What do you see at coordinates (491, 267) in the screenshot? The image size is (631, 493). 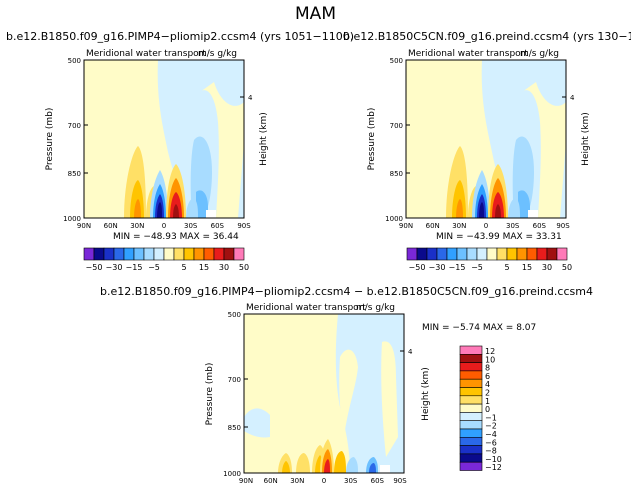 I see `colorbar-2-labels: −50 −30 −15 −5 5 15 30 50` at bounding box center [491, 267].